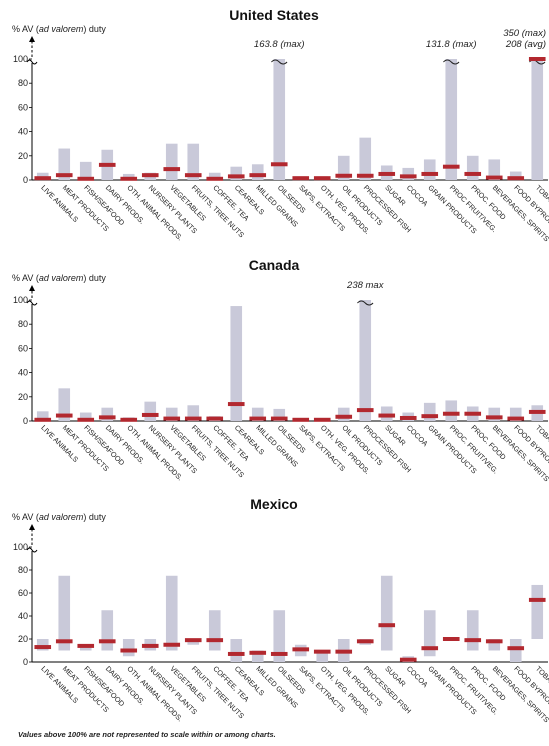 The height and width of the screenshot is (746, 549). Describe the element at coordinates (23, 570) in the screenshot. I see `y-tick-label: 80` at that location.